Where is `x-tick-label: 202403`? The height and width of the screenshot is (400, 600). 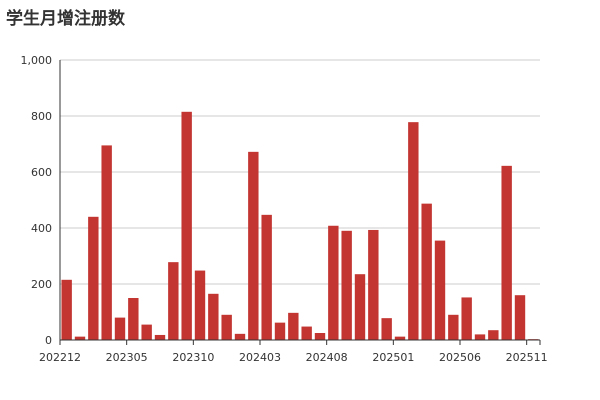
x-tick-label: 202403 is located at coordinates (260, 357).